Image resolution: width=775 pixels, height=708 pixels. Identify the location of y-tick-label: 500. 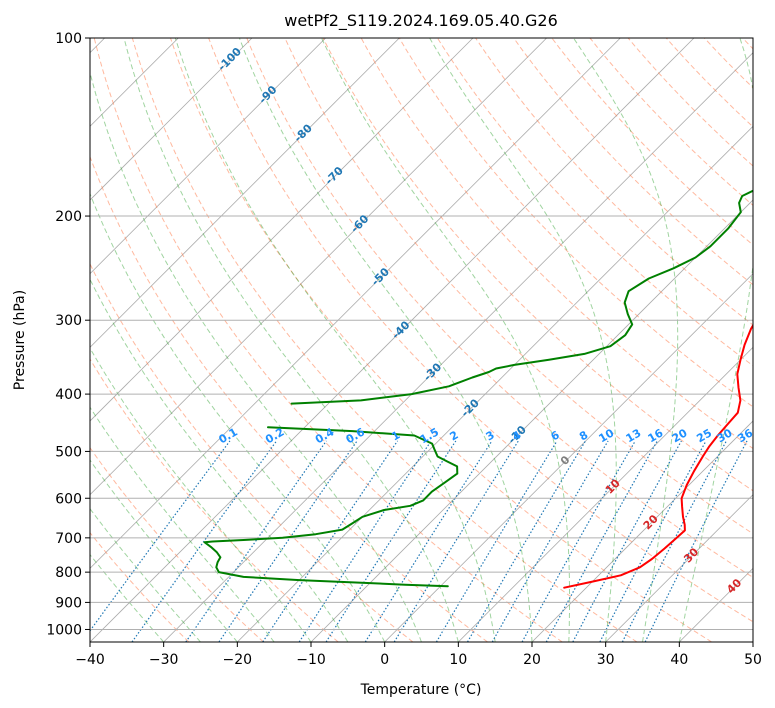
(68, 452).